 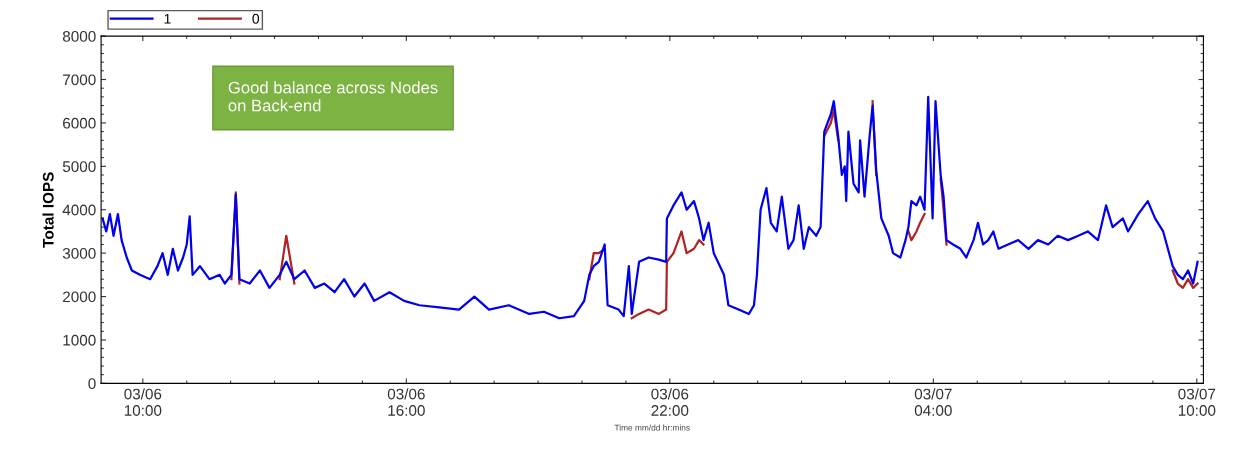 I want to click on x-axis-title: Time mm/dd hr:mins, so click(x=652, y=427).